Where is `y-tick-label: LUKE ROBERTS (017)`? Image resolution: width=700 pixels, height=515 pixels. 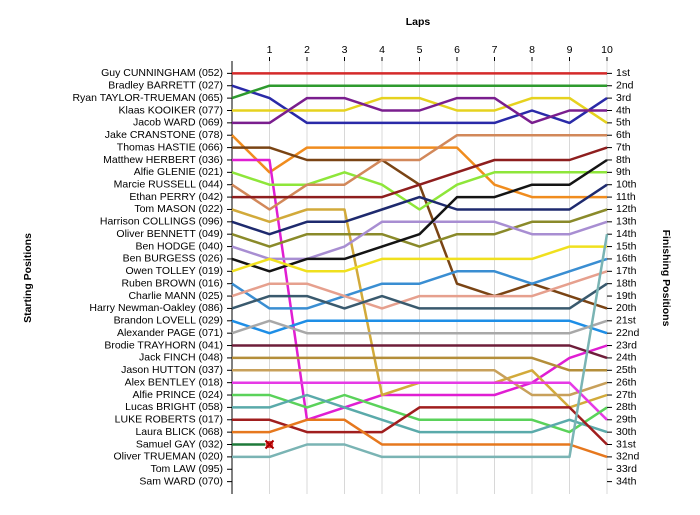 y-tick-label: LUKE ROBERTS (017) is located at coordinates (169, 420).